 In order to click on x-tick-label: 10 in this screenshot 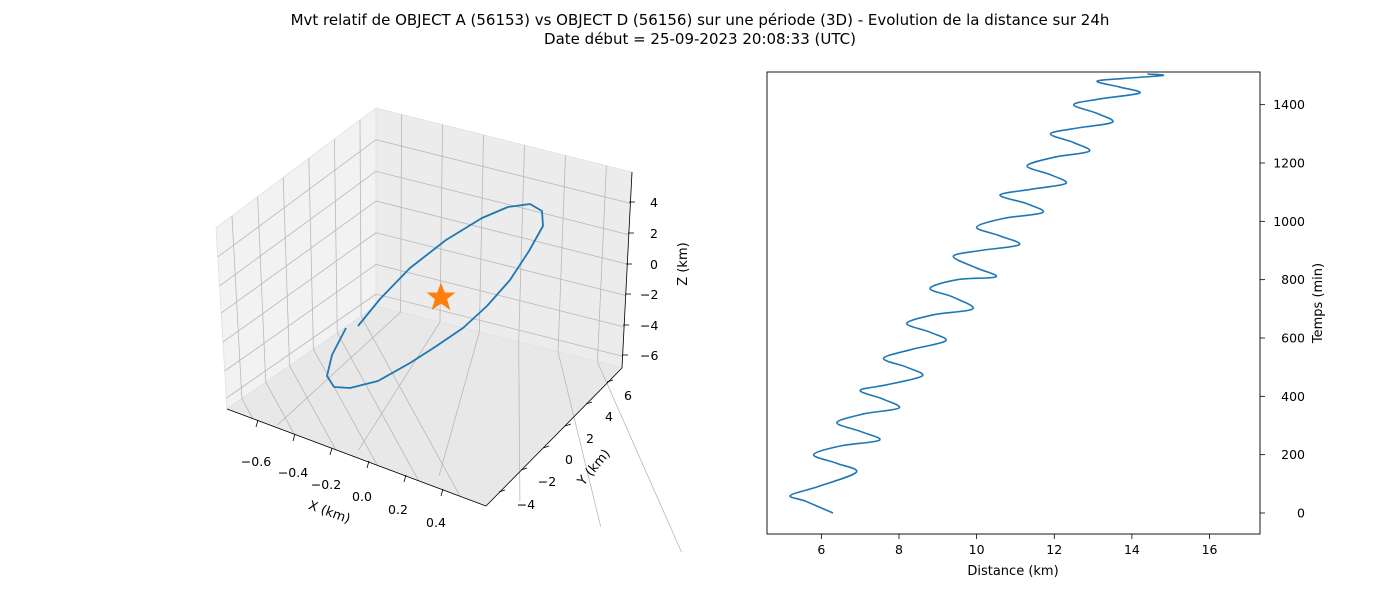, I will do `click(977, 549)`.